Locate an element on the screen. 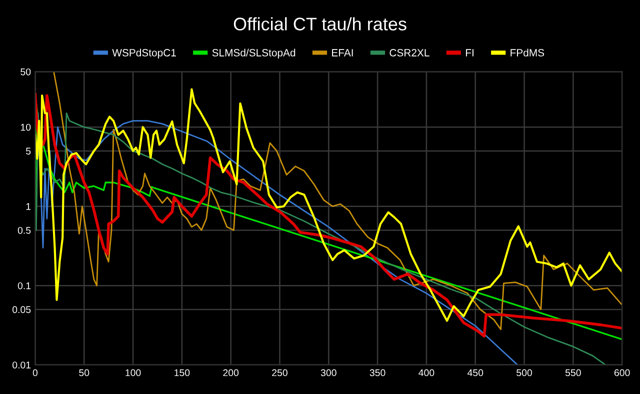  x-tick-label: 600 is located at coordinates (622, 372).